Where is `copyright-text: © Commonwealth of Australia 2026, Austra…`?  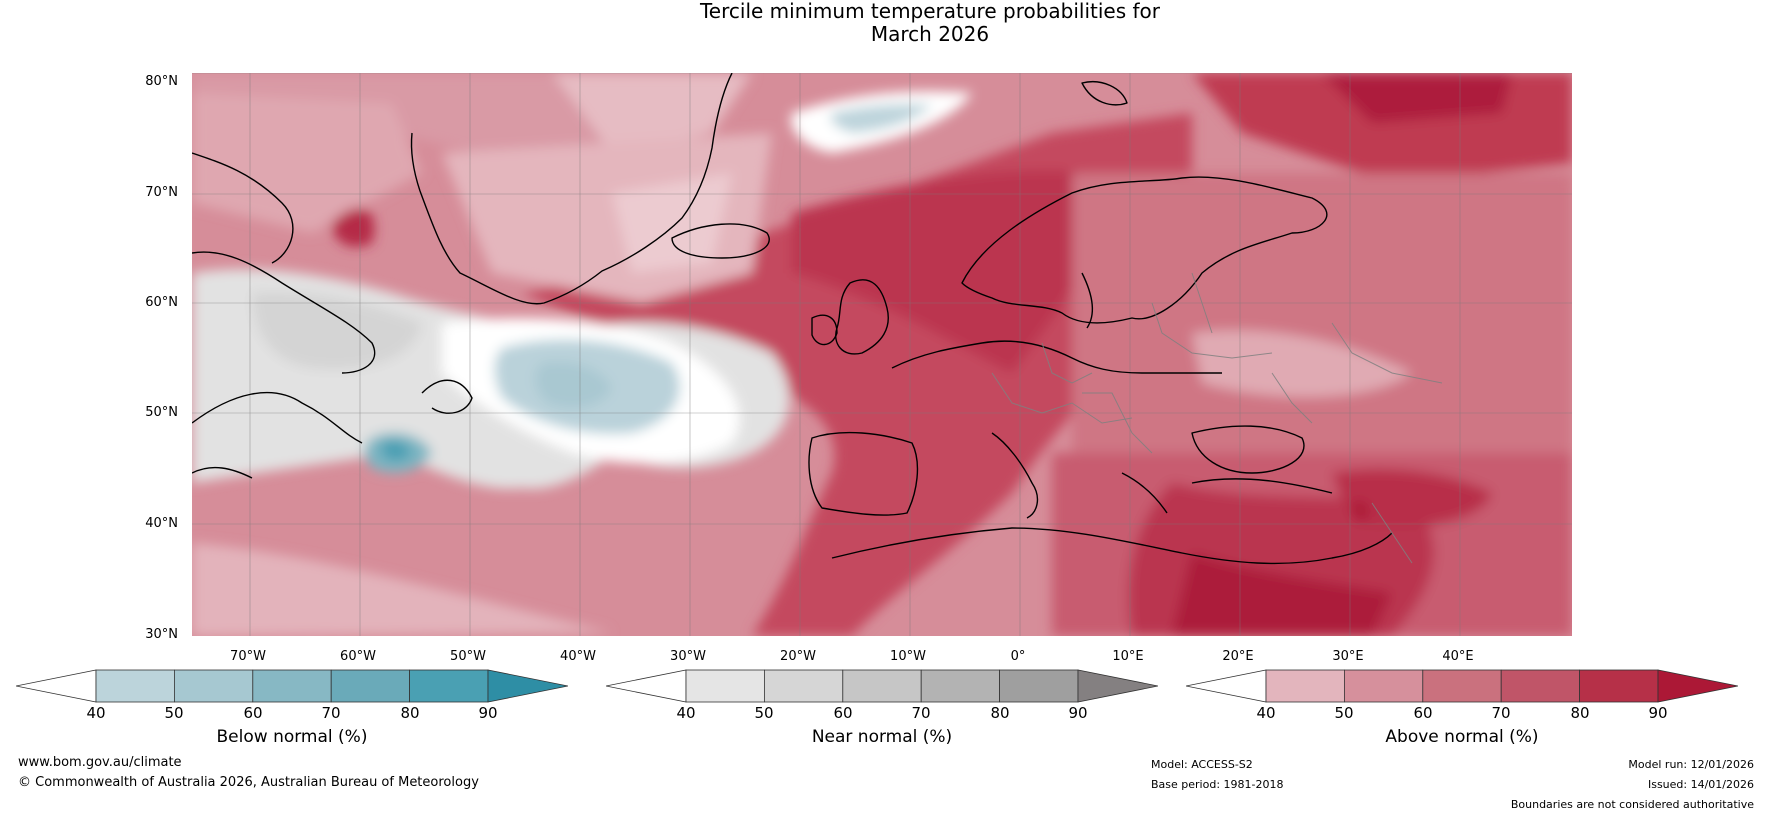
copyright-text: © Commonwealth of Australia 2026, Austra… is located at coordinates (248, 782).